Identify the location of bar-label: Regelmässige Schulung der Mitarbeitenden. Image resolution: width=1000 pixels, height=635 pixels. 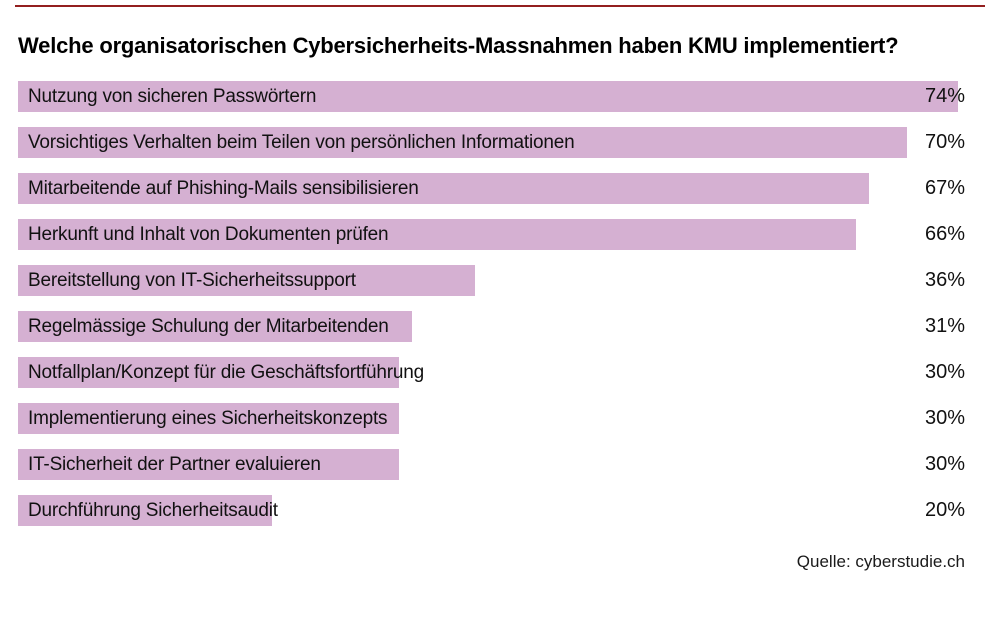
(208, 326).